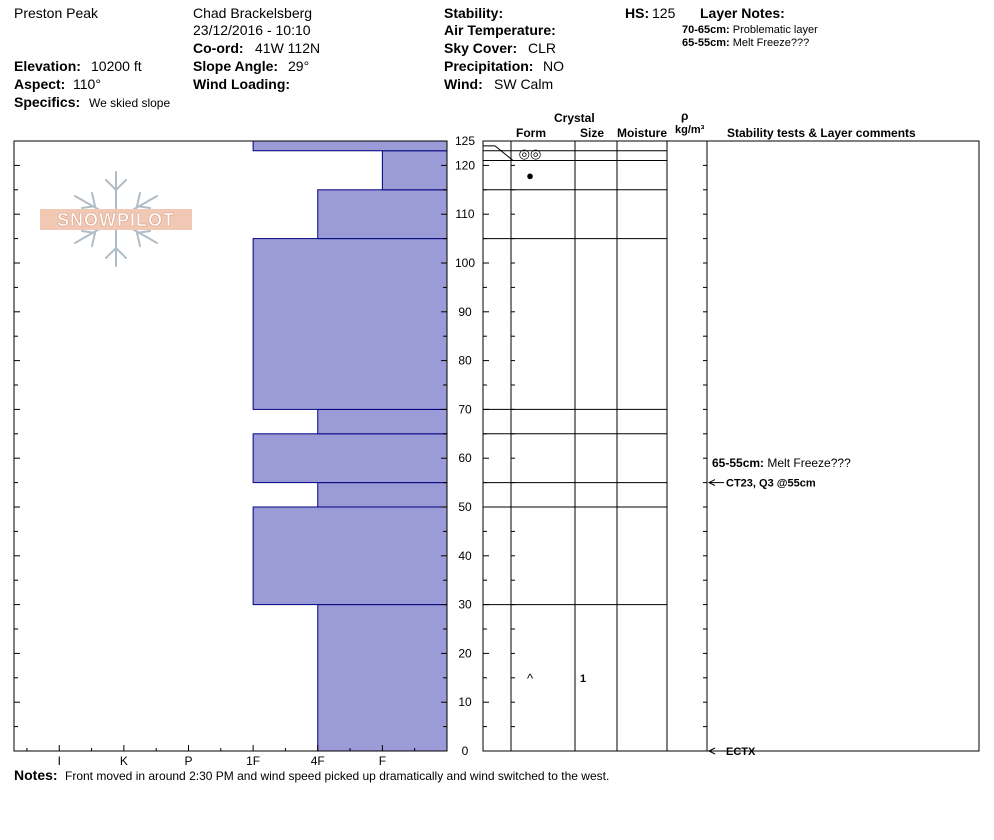 This screenshot has height=840, width=994. What do you see at coordinates (531, 133) in the screenshot?
I see `form-header: Form` at bounding box center [531, 133].